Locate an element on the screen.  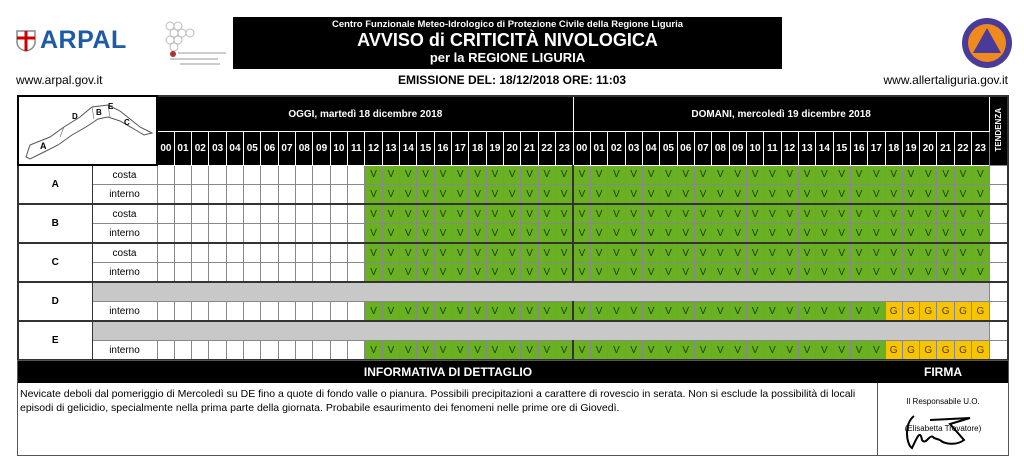
signature-title: FIRMA is located at coordinates (943, 372).